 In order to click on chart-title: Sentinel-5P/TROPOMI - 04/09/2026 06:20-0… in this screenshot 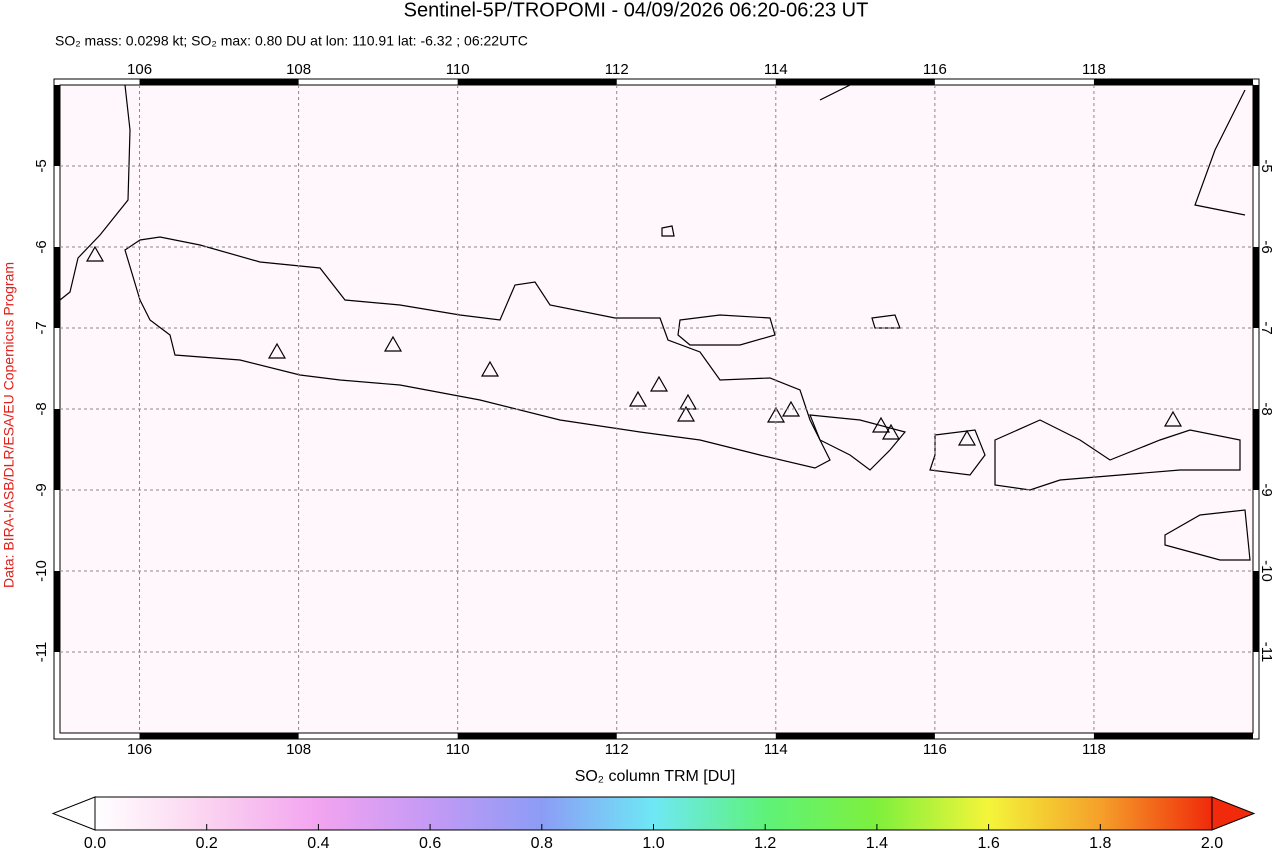, I will do `click(636, 10)`.